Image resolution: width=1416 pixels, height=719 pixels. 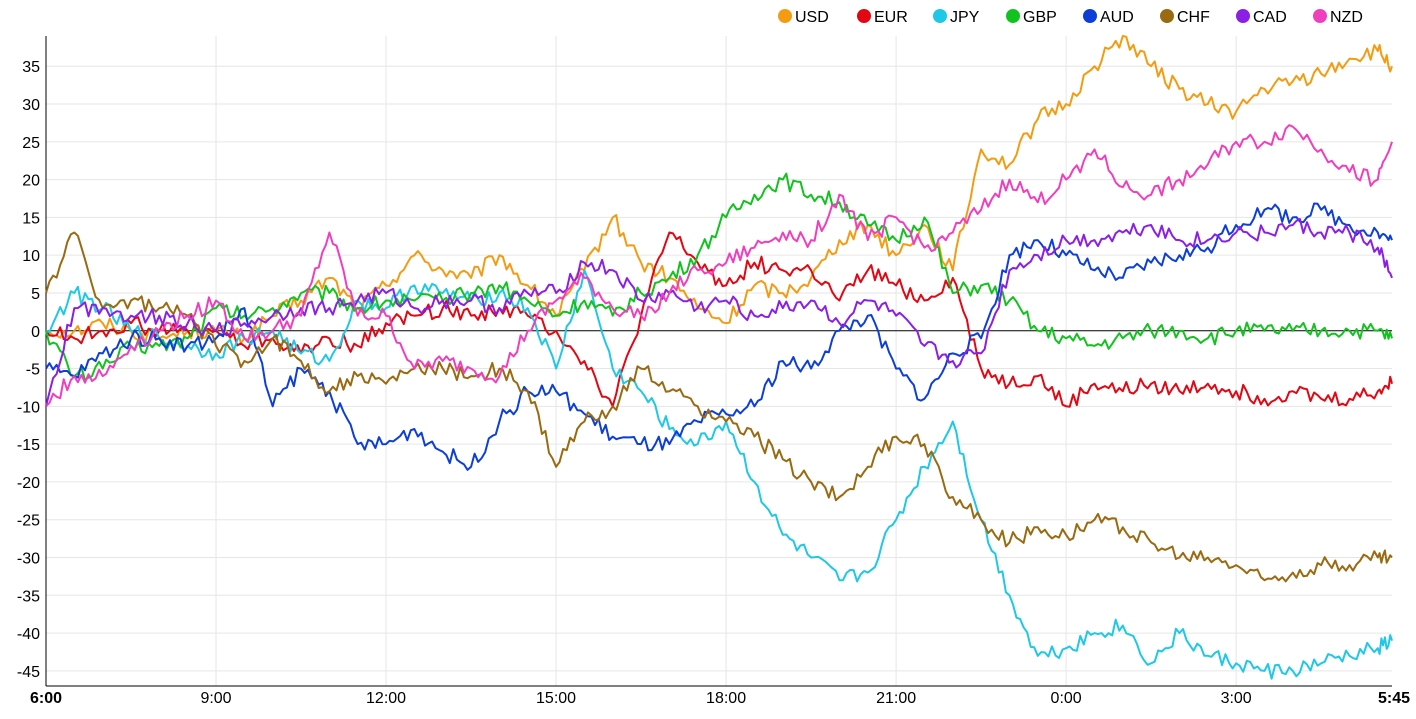 I want to click on legend: USD EUR JPY GBP AUD CHF CAD NZD, so click(x=1070, y=17).